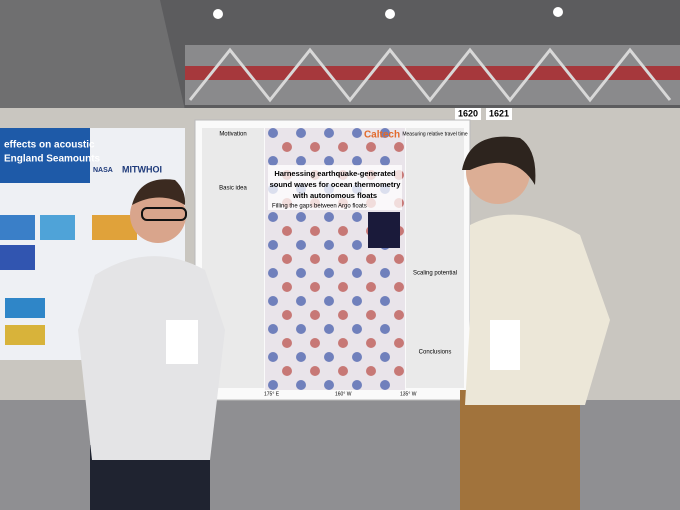 The height and width of the screenshot is (510, 680). I want to click on truss-bars, so click(430, 75).